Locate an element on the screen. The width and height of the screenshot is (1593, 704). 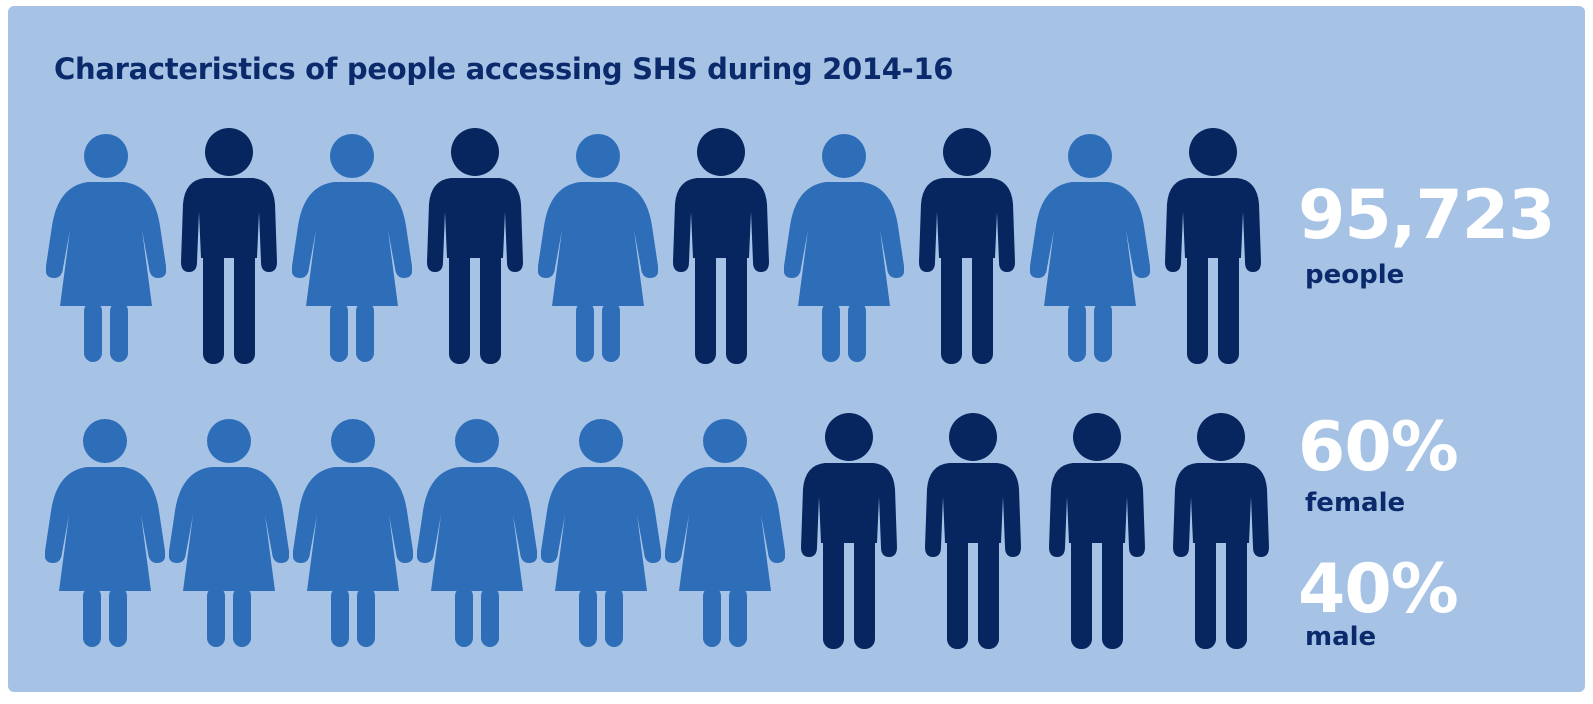
people-count-value: 95,723 is located at coordinates (1426, 215).